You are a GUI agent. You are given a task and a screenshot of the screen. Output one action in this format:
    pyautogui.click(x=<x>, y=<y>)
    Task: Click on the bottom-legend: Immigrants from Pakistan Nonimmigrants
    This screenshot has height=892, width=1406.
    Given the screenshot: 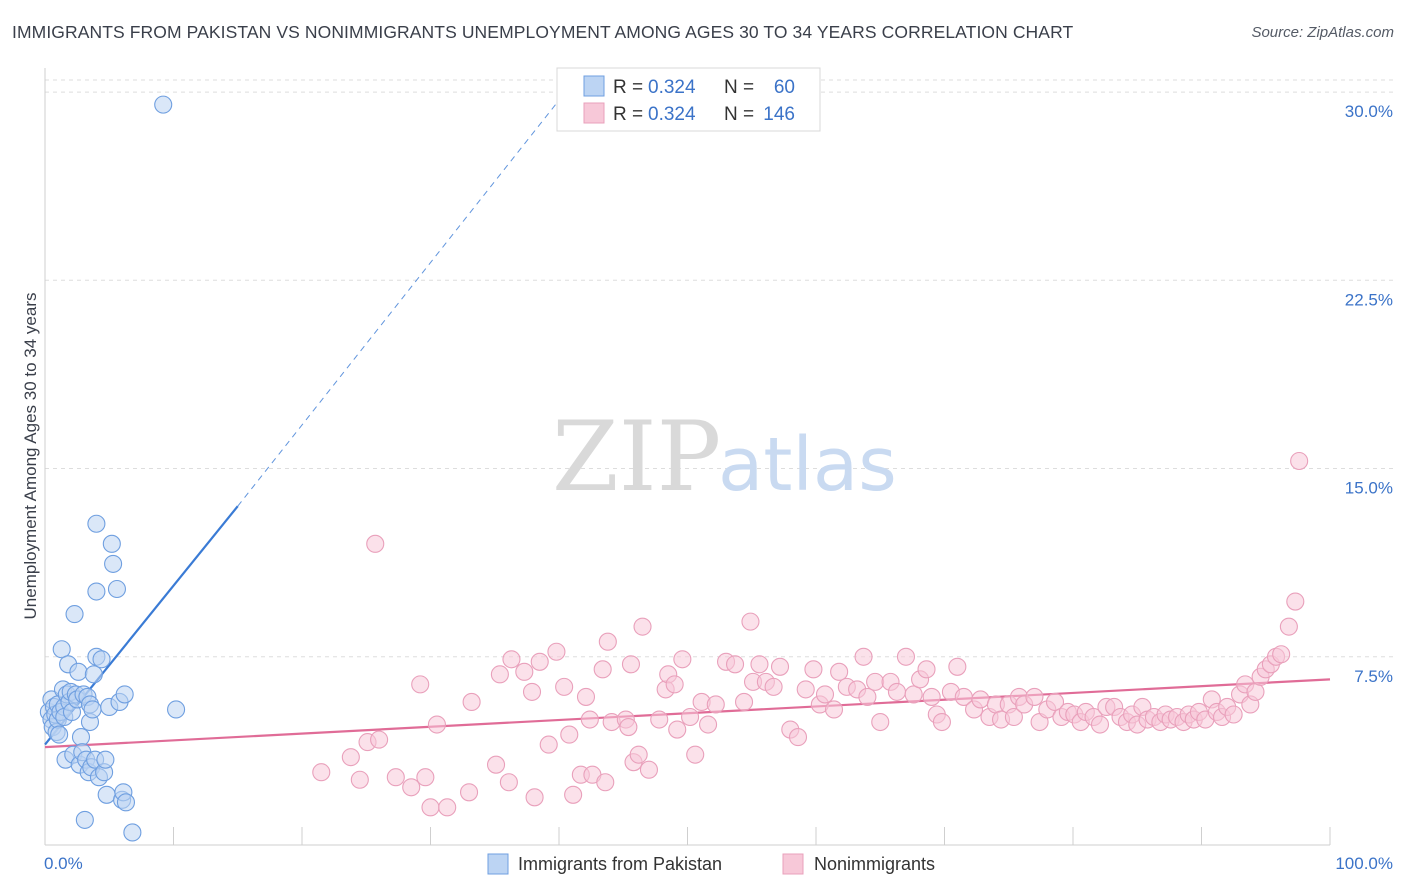 What is the action you would take?
    pyautogui.click(x=711, y=864)
    